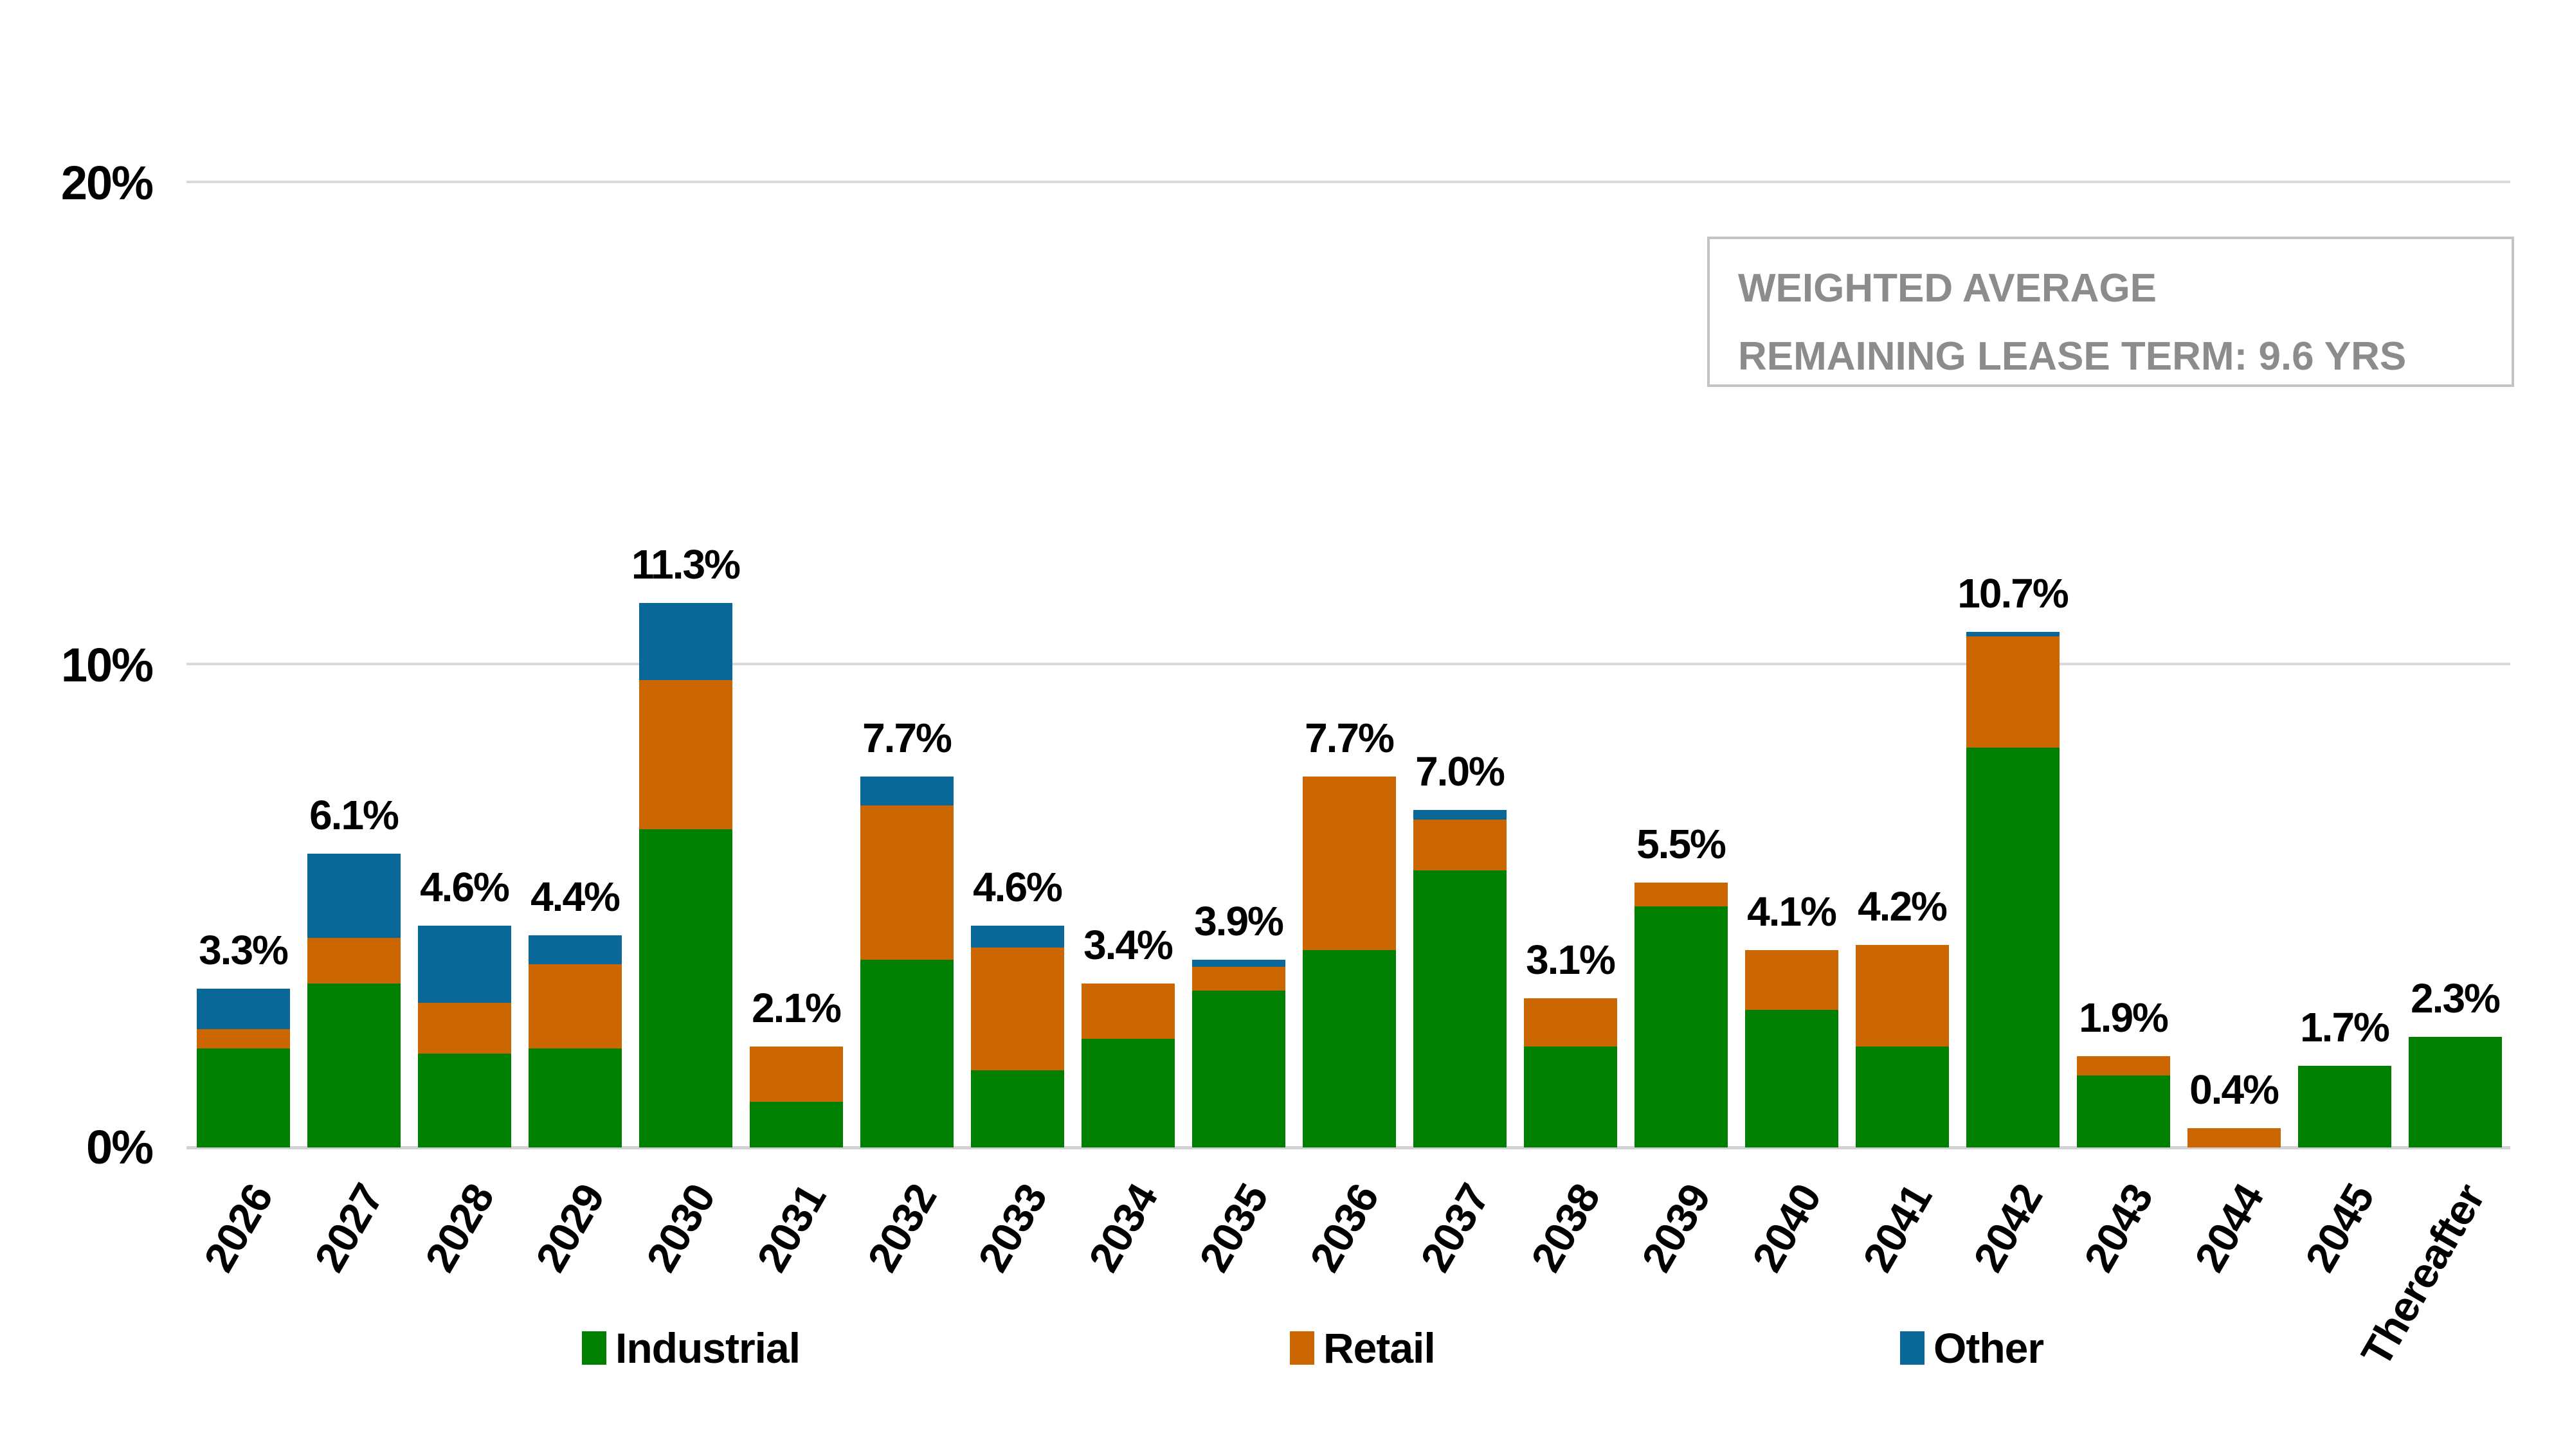  Describe the element at coordinates (2013, 593) in the screenshot. I see `bar-2042-value-label: 10.7%` at that location.